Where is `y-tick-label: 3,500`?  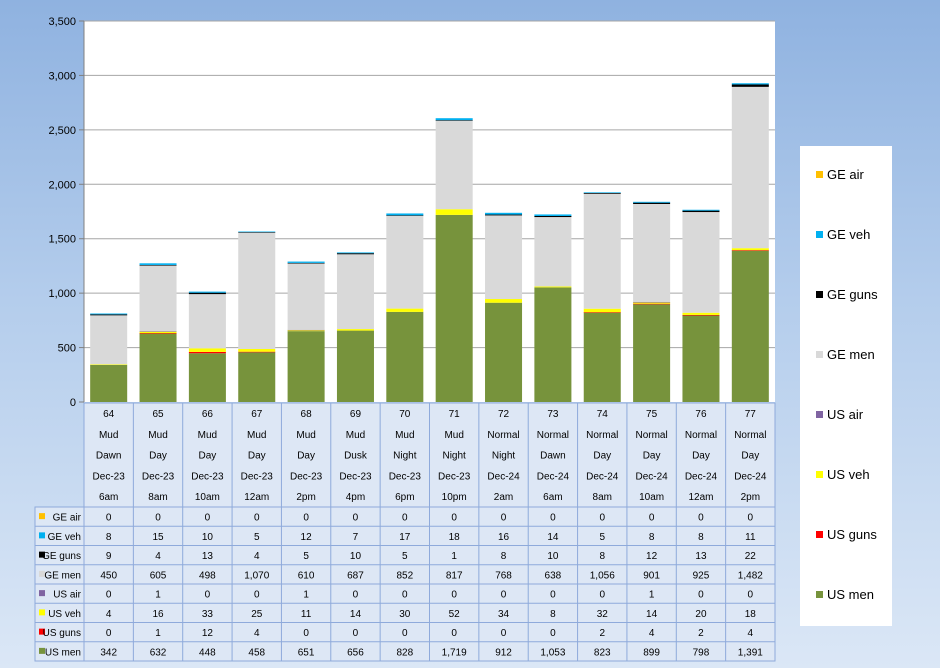 y-tick-label: 3,500 is located at coordinates (62, 22).